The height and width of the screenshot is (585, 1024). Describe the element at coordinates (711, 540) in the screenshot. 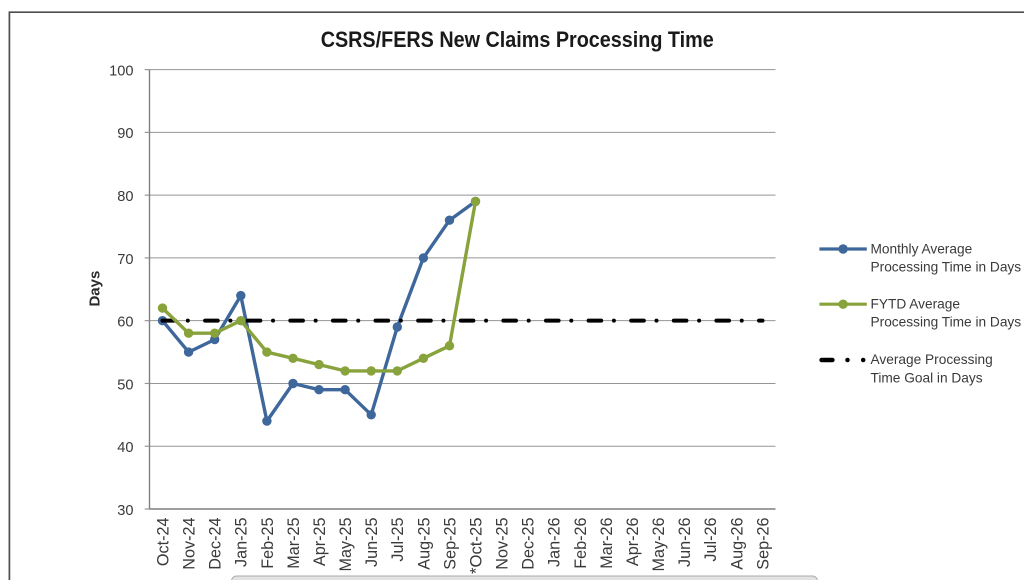

I see `svg-text: Jul-26` at that location.